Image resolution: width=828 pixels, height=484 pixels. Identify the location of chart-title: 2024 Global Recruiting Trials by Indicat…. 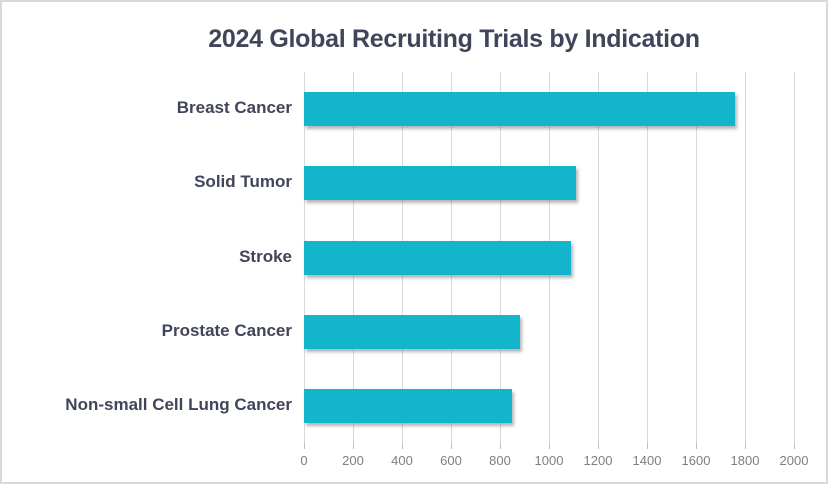
(454, 39).